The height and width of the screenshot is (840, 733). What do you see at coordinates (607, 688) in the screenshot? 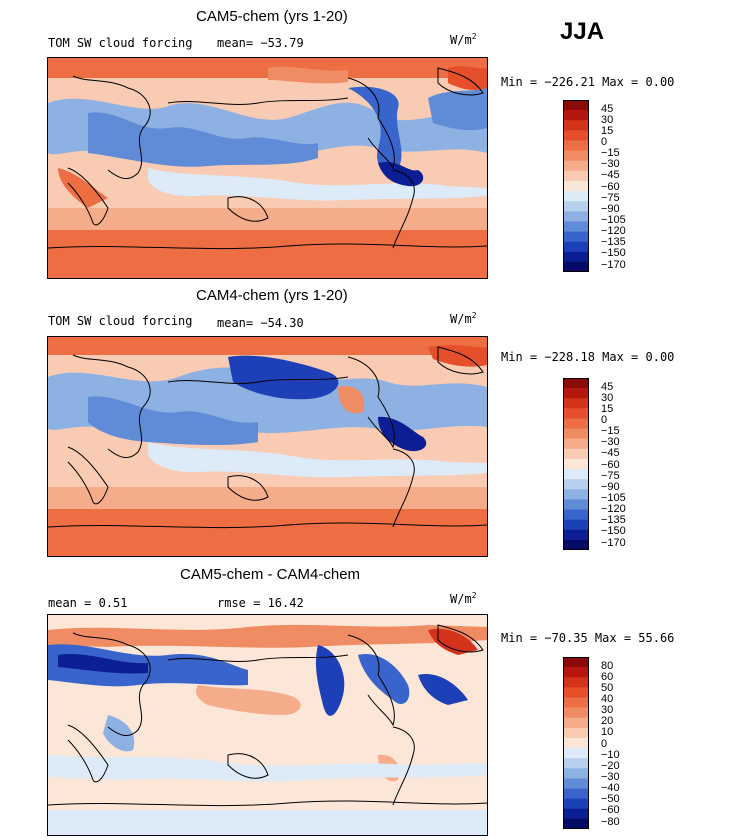
I see `colorbar-label: 50` at bounding box center [607, 688].